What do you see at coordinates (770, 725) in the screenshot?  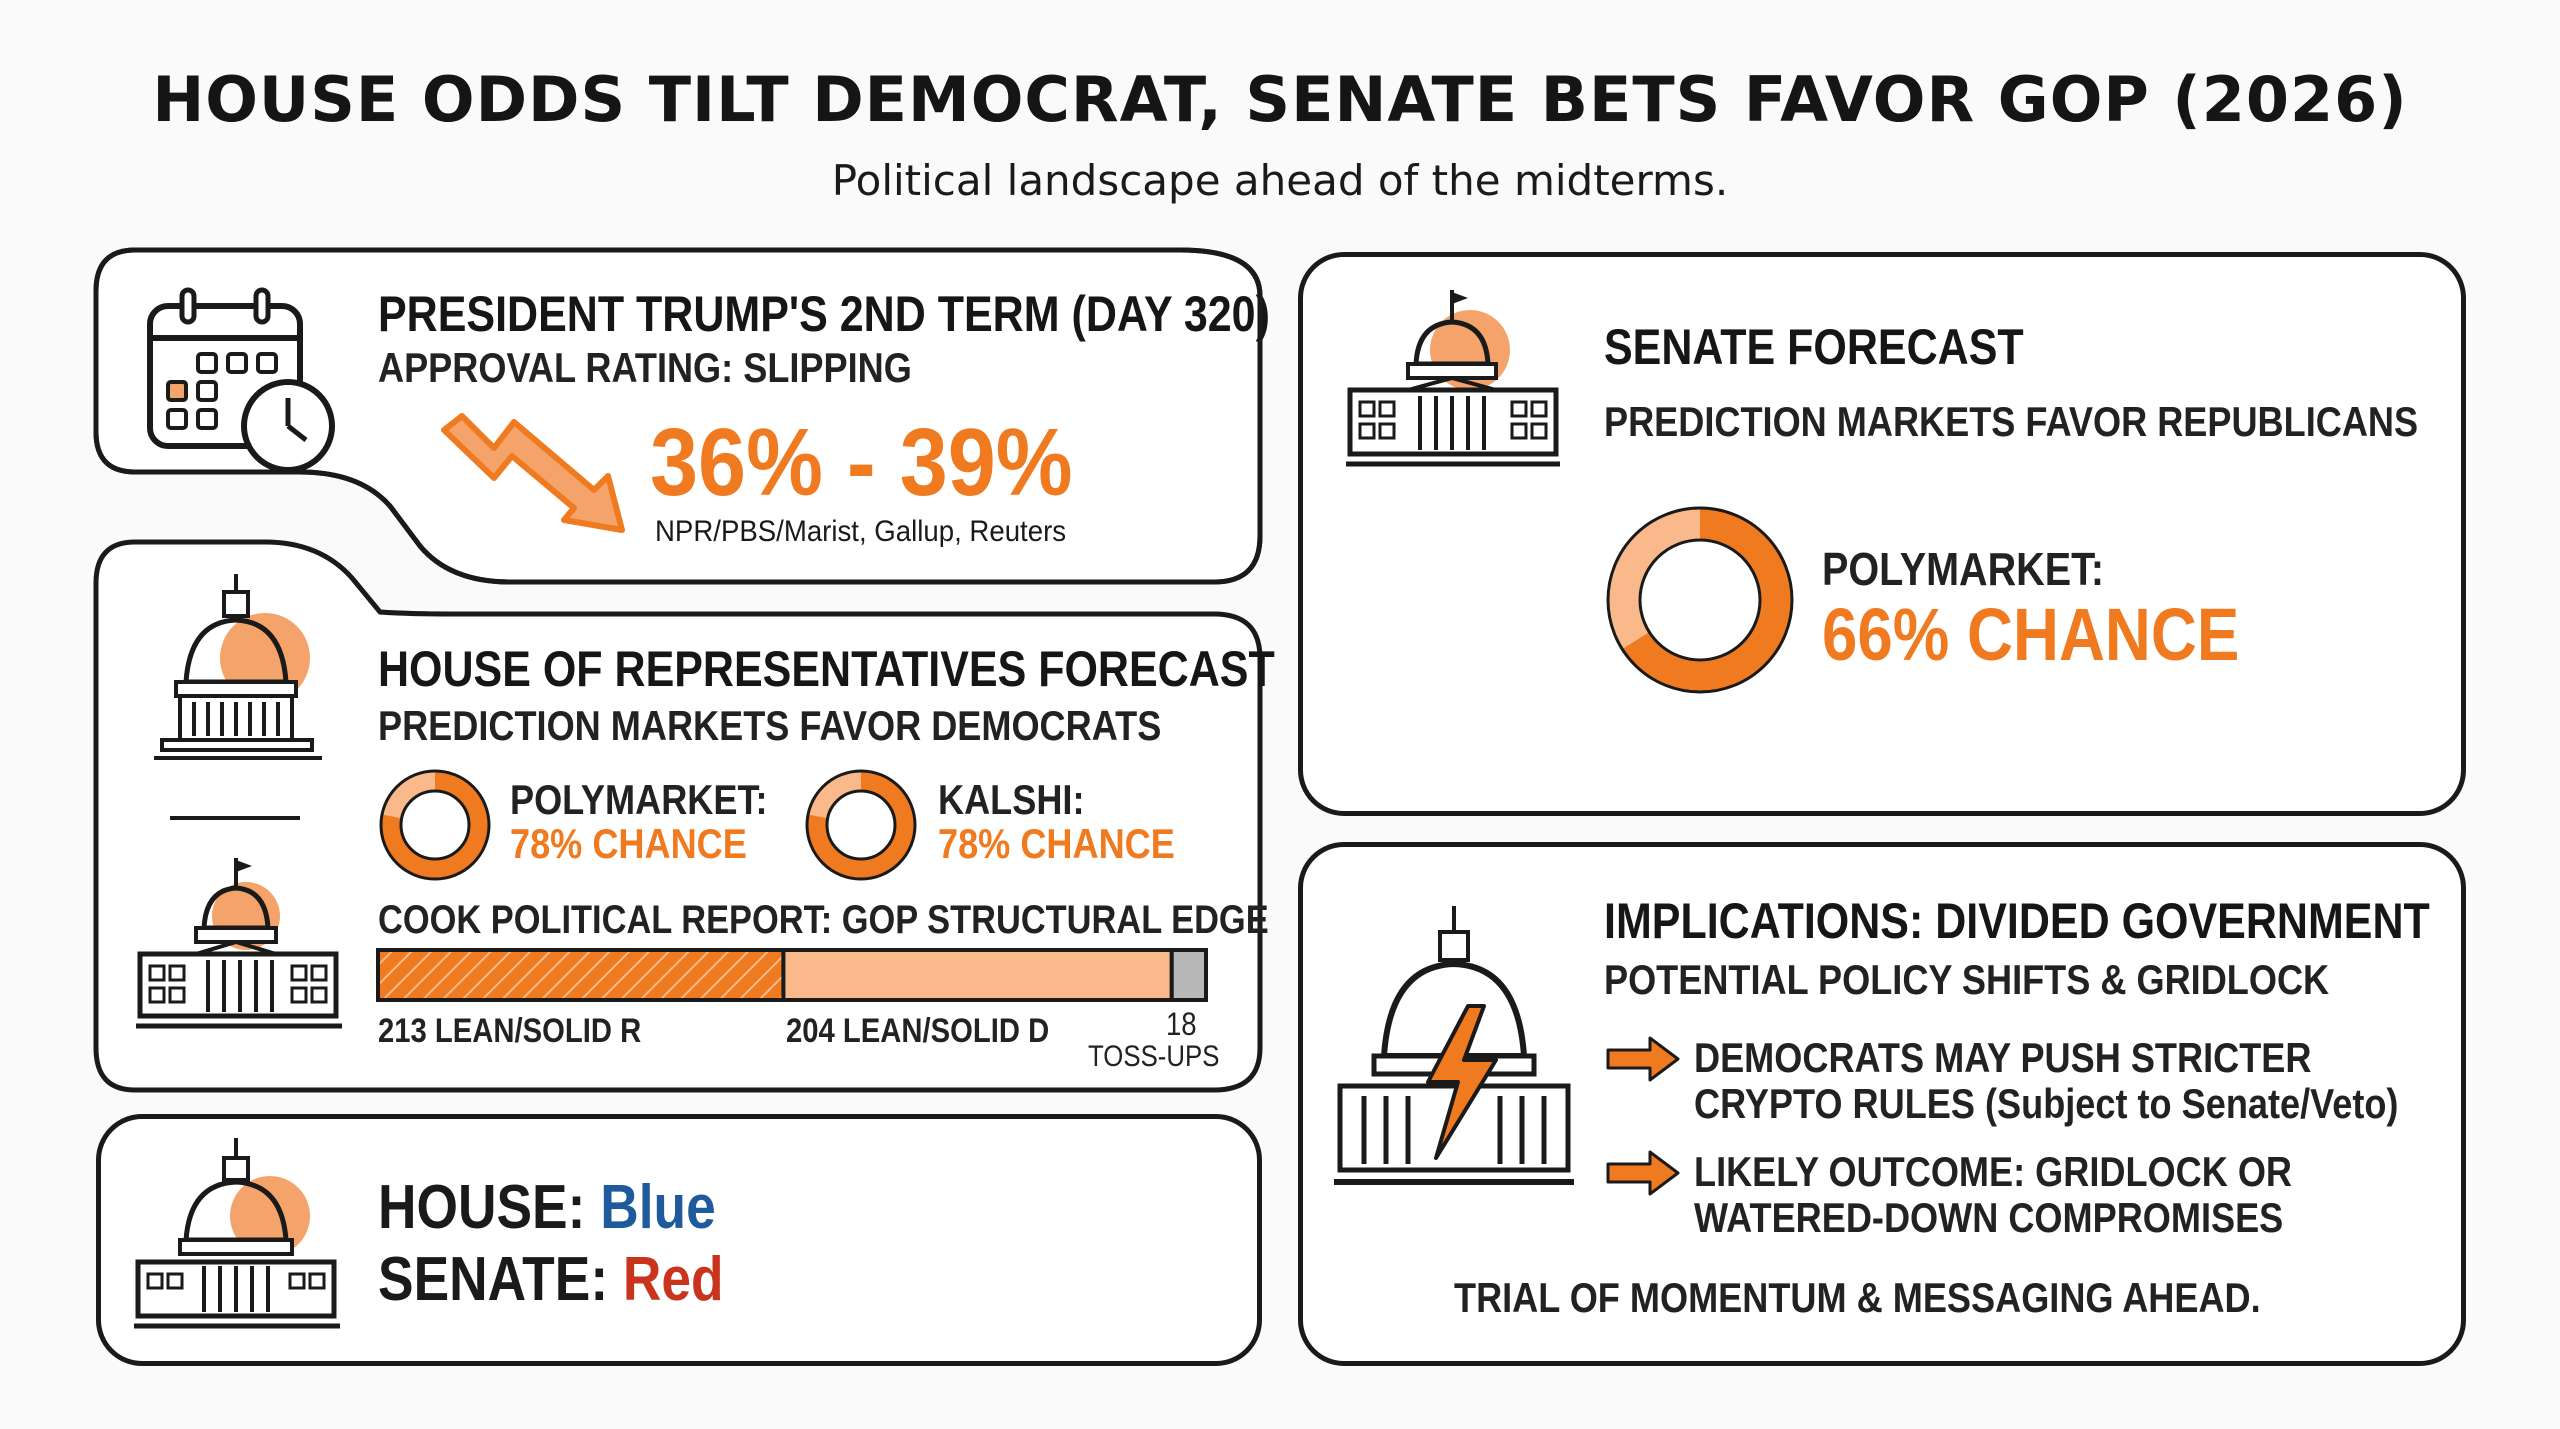 I see `house-subheading: PREDICTION MARKETS FAVOR DEMOCRATS` at bounding box center [770, 725].